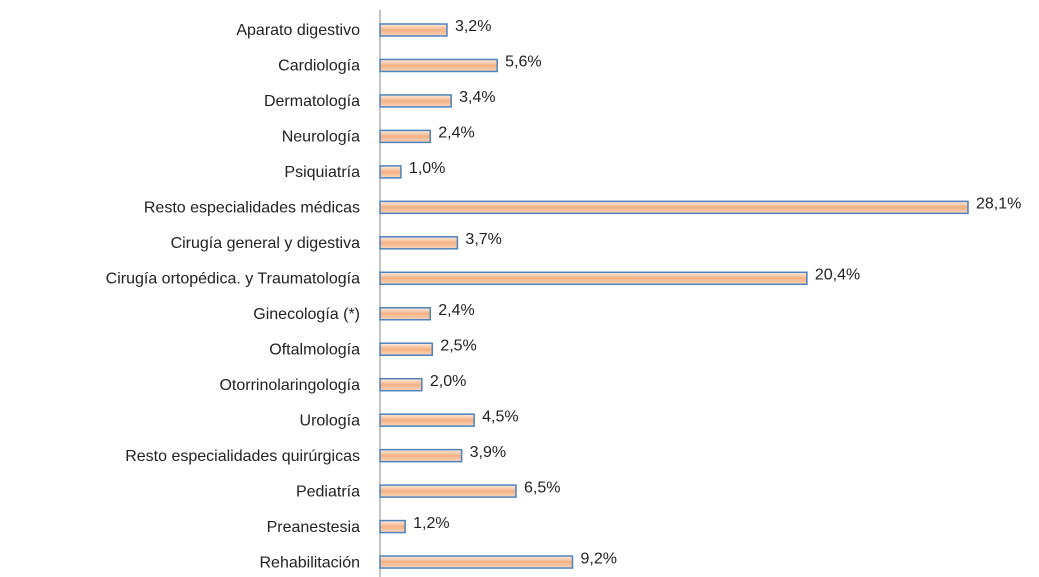  I want to click on value-label: 3,2%, so click(473, 26).